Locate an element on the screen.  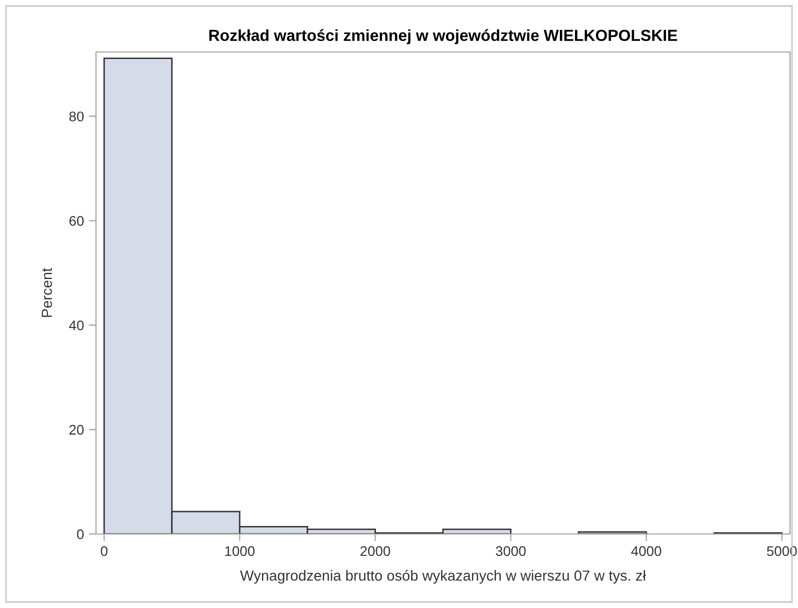
x-tick-label: 2000 is located at coordinates (375, 551).